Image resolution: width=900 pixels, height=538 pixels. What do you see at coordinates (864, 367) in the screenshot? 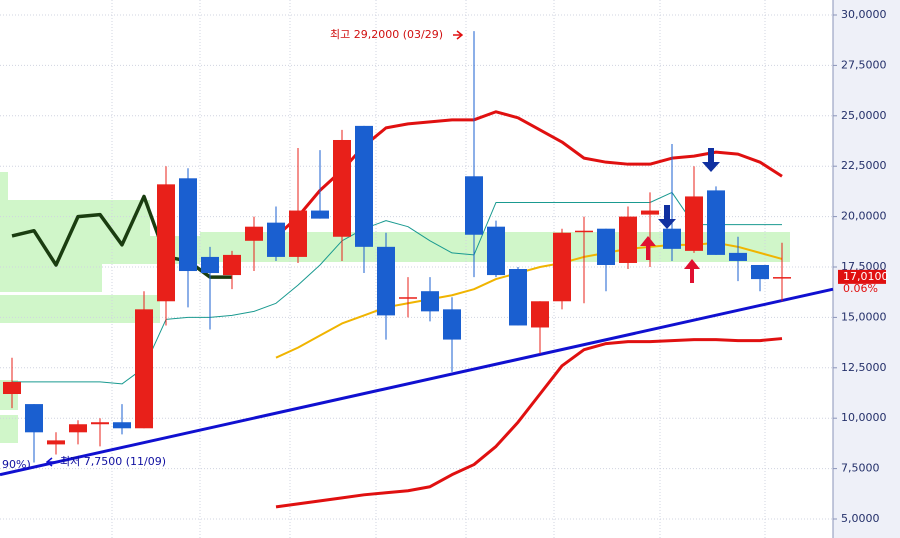
I see `y-tick-label: 12,5000` at bounding box center [864, 367].